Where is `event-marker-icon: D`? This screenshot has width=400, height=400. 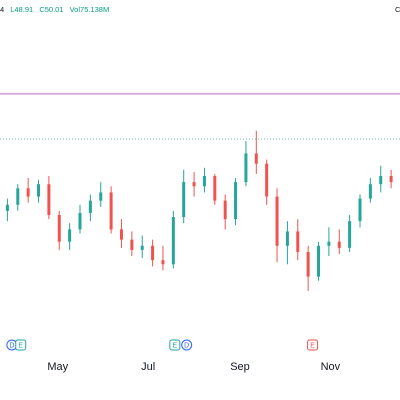 event-marker-icon: D is located at coordinates (187, 345).